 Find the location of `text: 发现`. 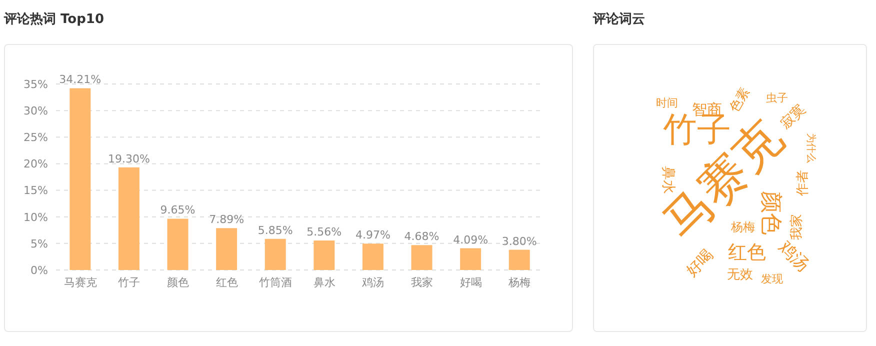

text: 发现 is located at coordinates (772, 279).